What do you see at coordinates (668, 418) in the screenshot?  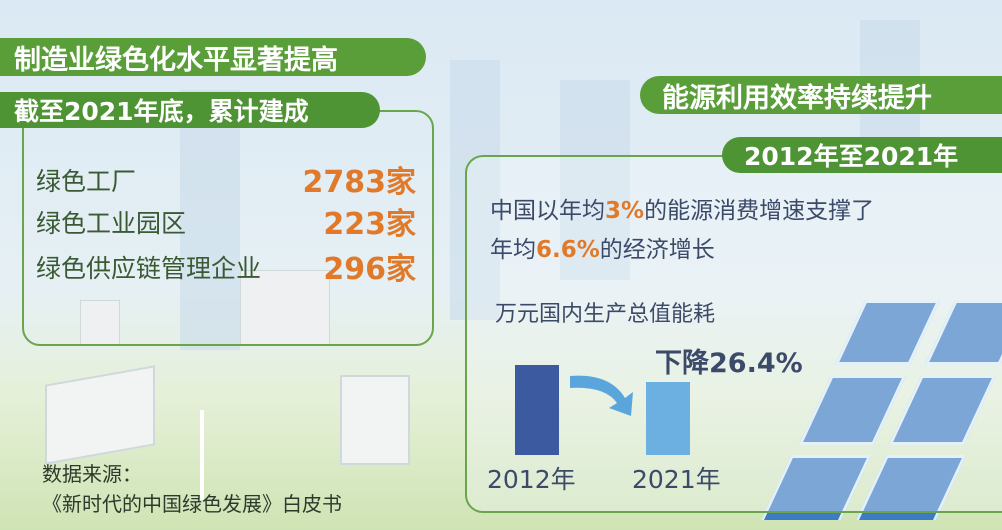 I see `bar-2021` at bounding box center [668, 418].